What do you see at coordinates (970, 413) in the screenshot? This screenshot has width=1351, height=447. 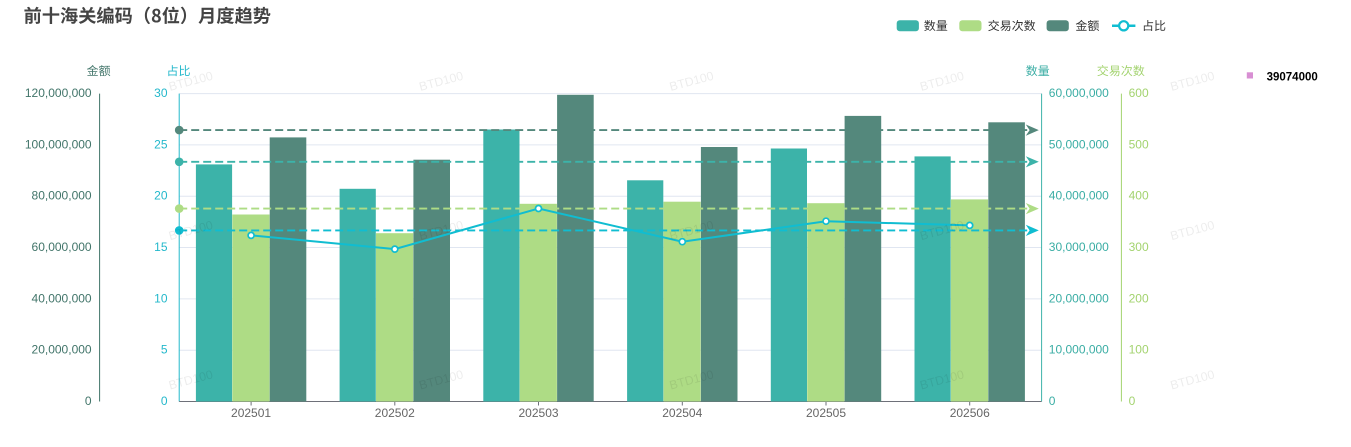 I see `svg-text: 202506` at bounding box center [970, 413].